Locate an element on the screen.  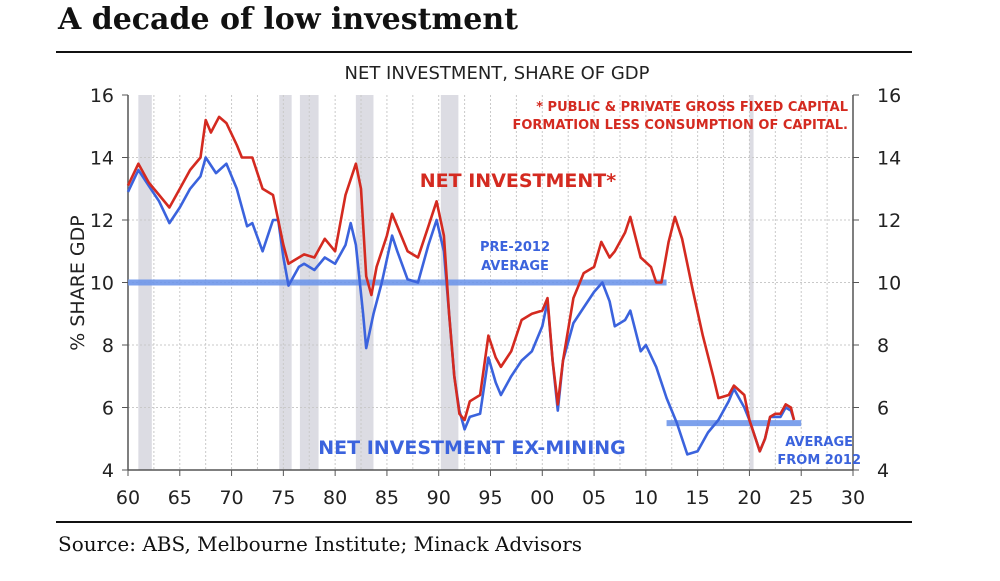
x-tick-label: 95 is located at coordinates (490, 498).